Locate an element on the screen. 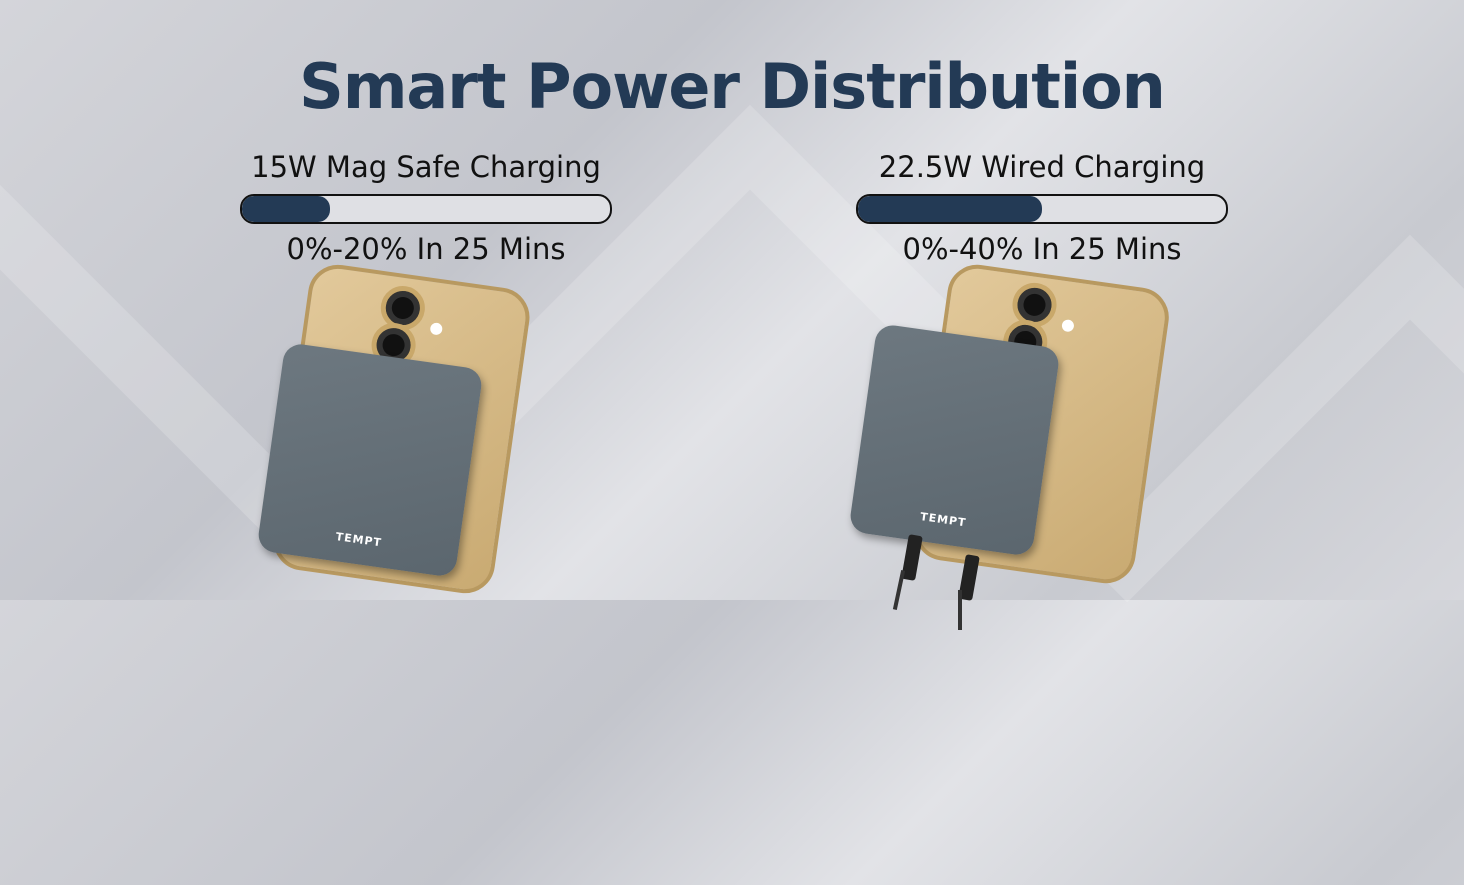  wired-label: 22.5W Wired Charging is located at coordinates (1042, 167).